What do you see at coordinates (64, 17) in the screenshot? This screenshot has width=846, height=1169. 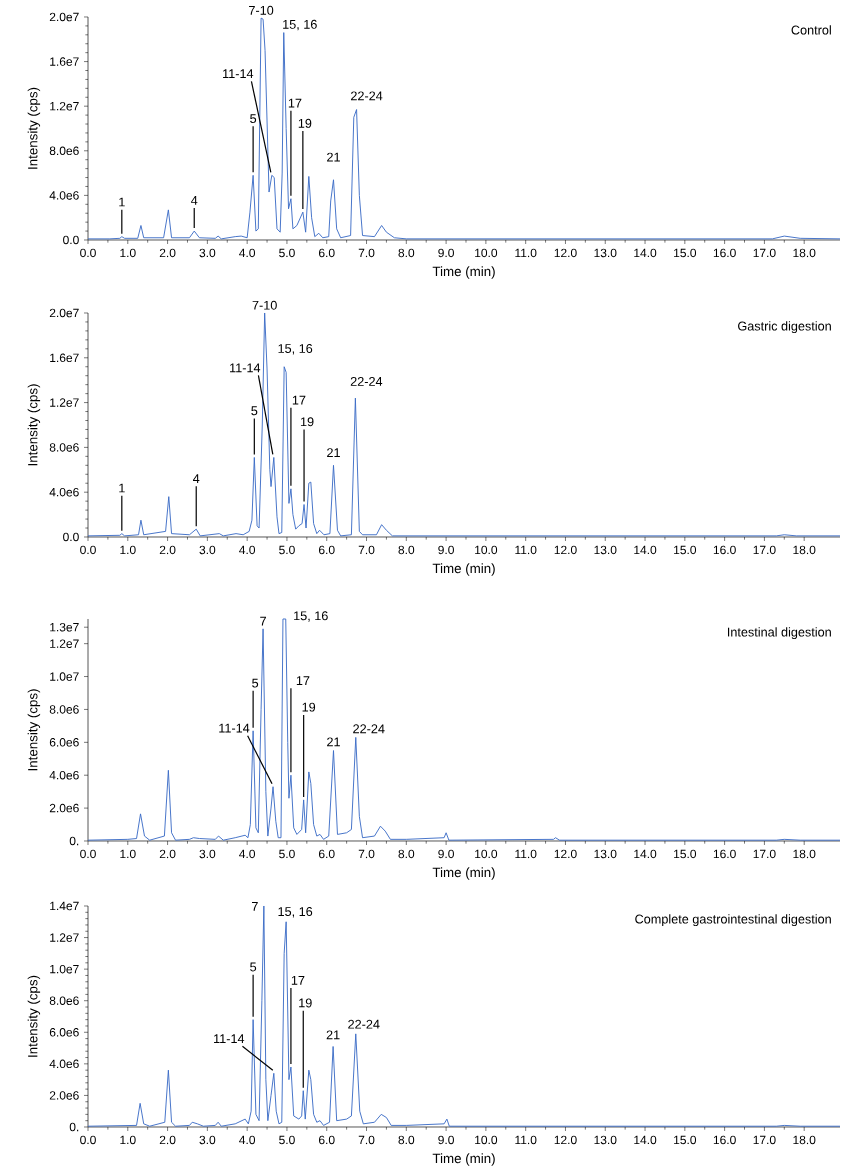 I see `y-tick-label: 2.0e7` at bounding box center [64, 17].